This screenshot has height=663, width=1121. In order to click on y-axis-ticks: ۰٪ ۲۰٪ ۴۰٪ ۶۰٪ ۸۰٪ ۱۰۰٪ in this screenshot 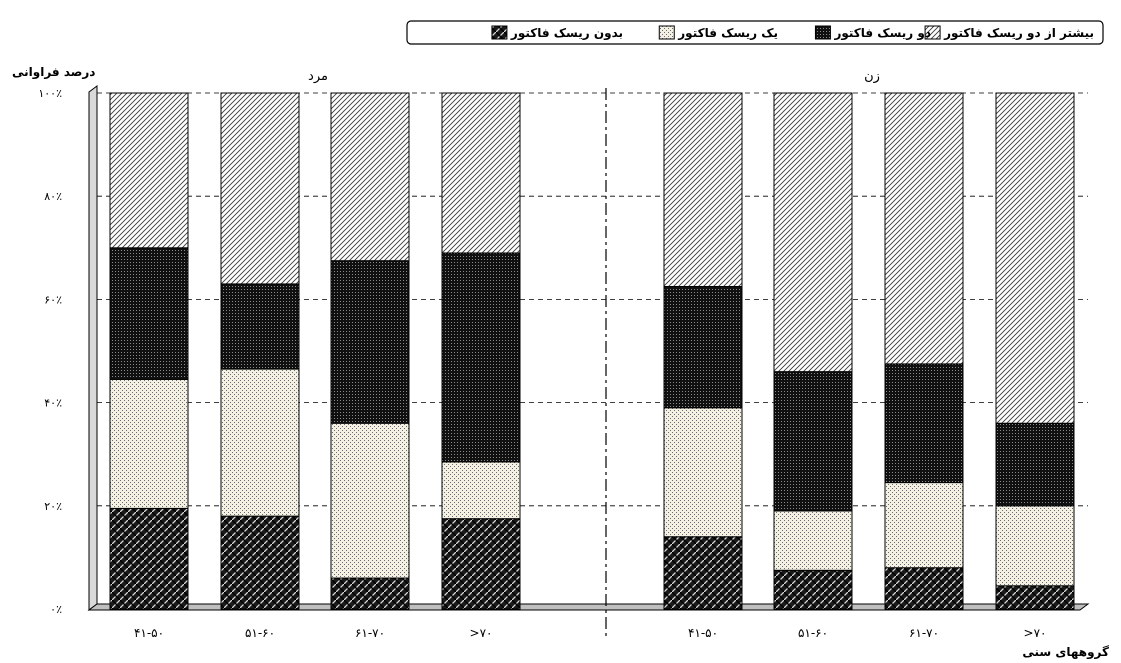, I will do `click(50, 351)`.